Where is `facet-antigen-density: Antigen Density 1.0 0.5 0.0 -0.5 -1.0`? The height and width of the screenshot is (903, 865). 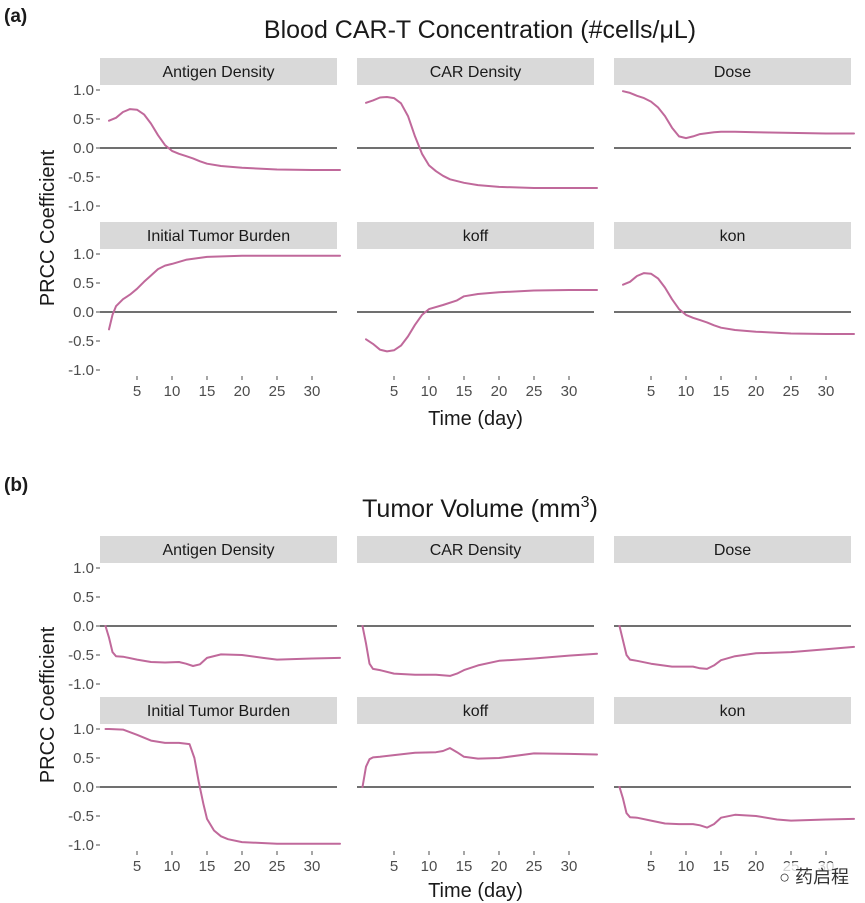
facet-antigen-density: Antigen Density 1.0 0.5 0.0 -0.5 -1.0 is located at coordinates (204, 136).